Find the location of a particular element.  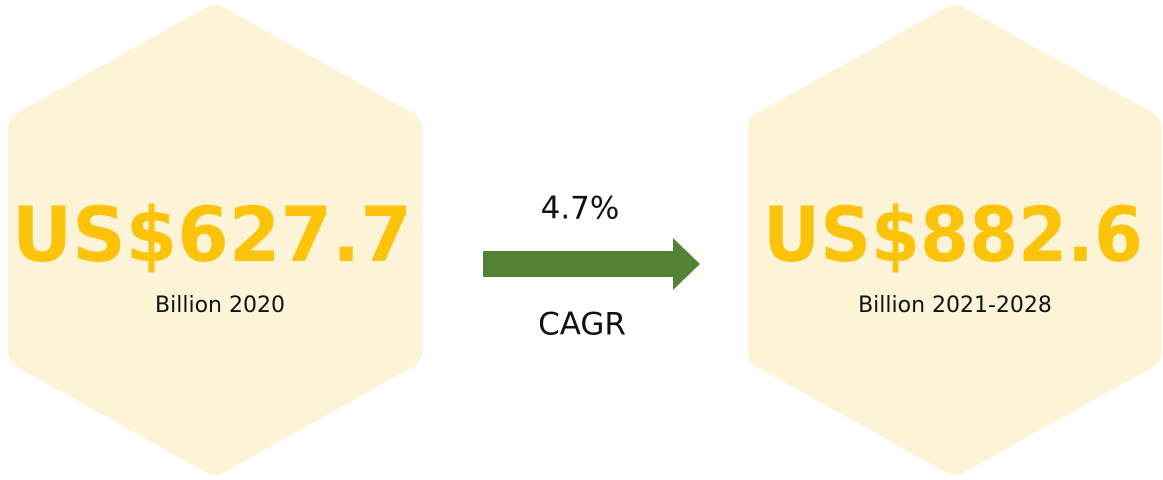

left-caption: Billion 2020 is located at coordinates (220, 305).